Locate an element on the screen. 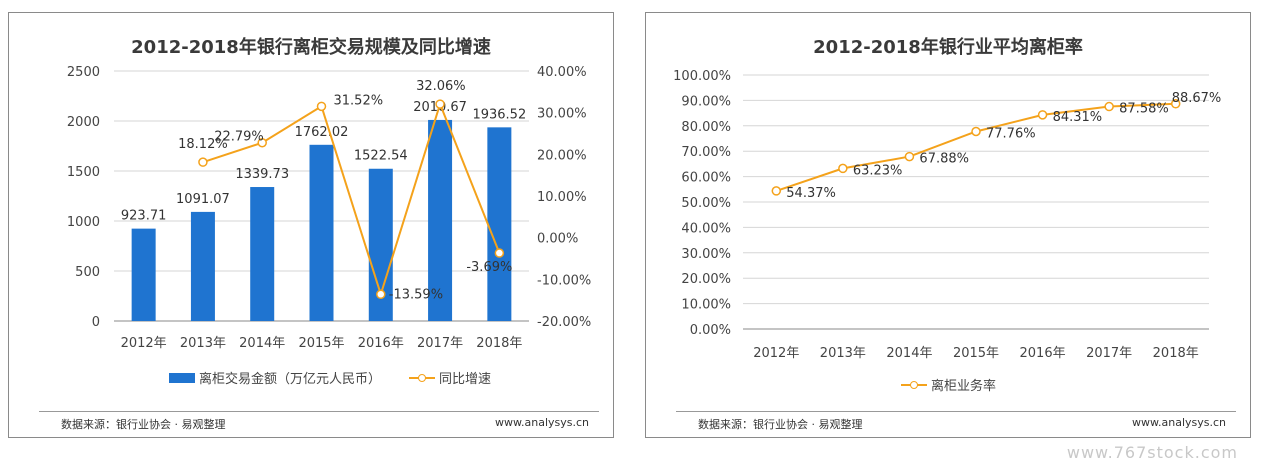 This screenshot has height=464, width=1268. chart-legend: 离柜业务率 is located at coordinates (948, 384).